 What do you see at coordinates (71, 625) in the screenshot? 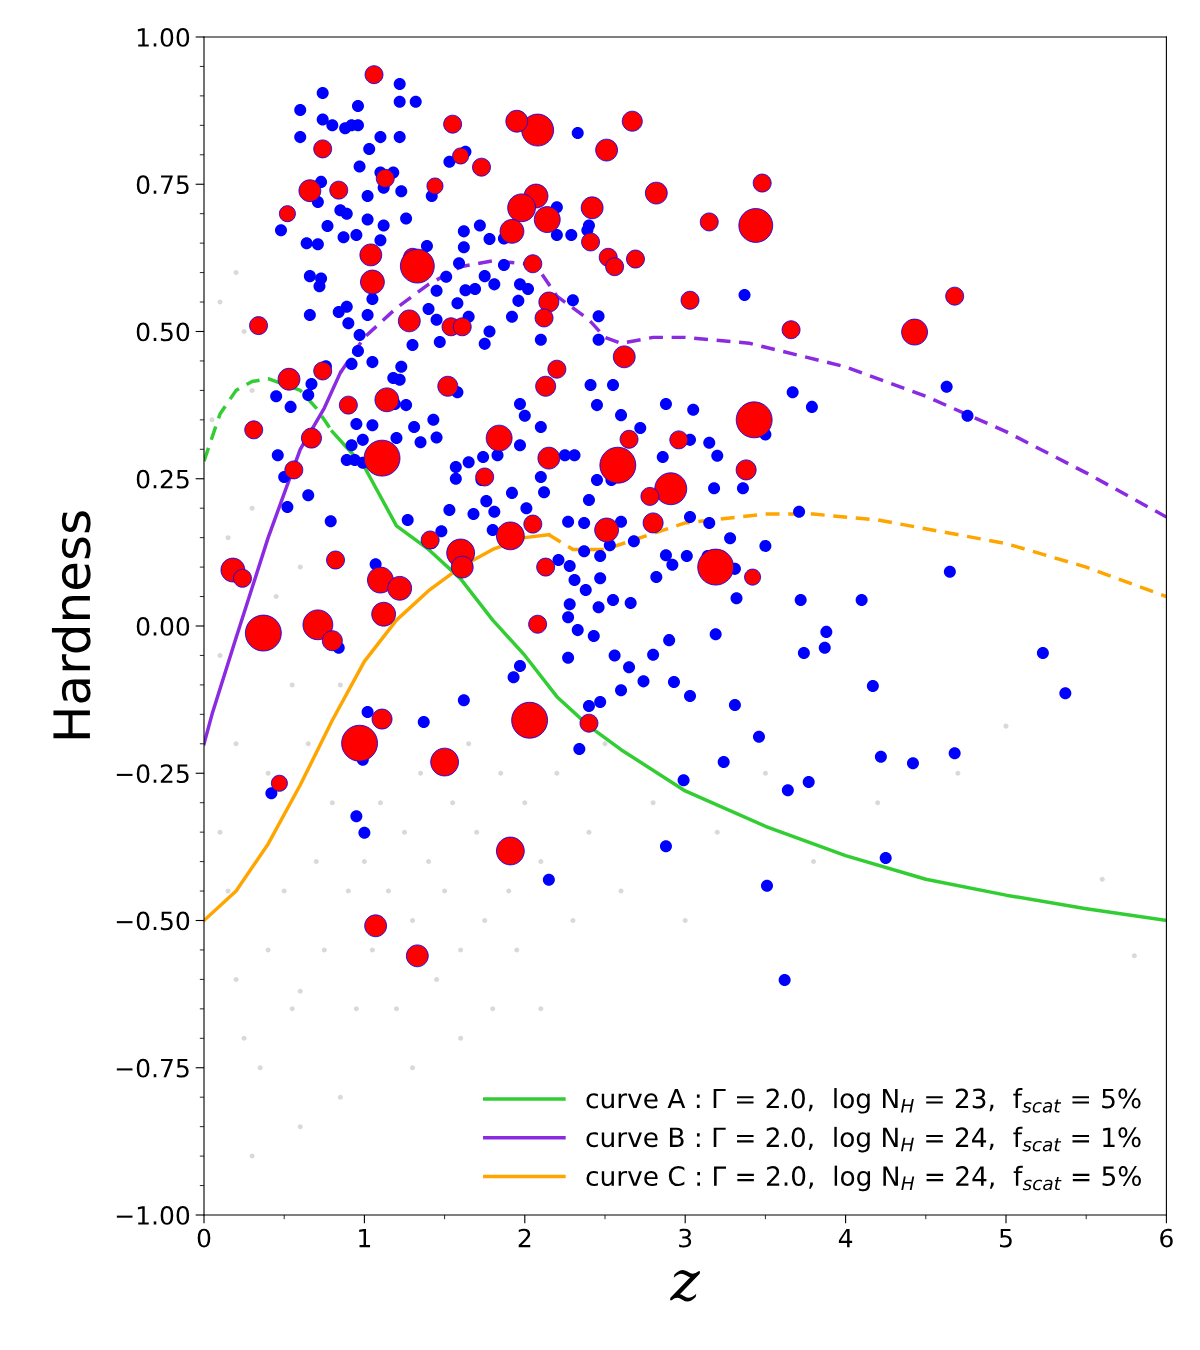
I see `y-axis-title: Hardness` at bounding box center [71, 625].